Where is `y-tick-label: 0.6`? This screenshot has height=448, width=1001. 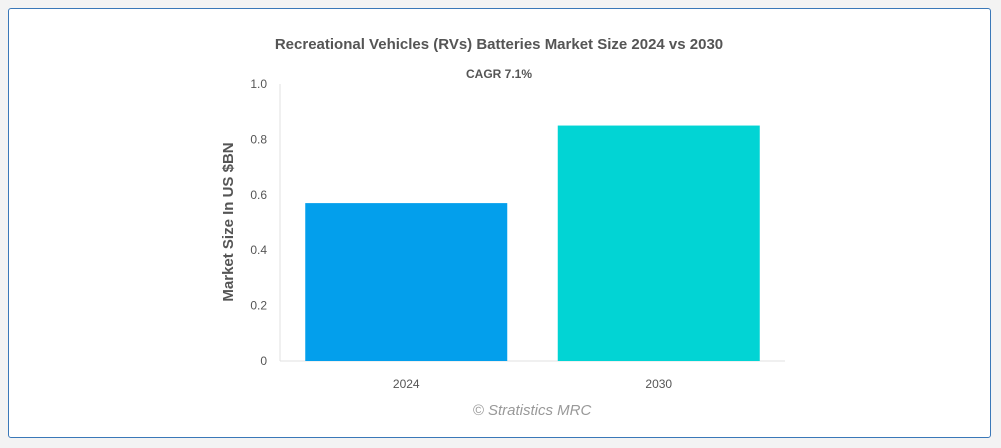
y-tick-label: 0.6 is located at coordinates (258, 195).